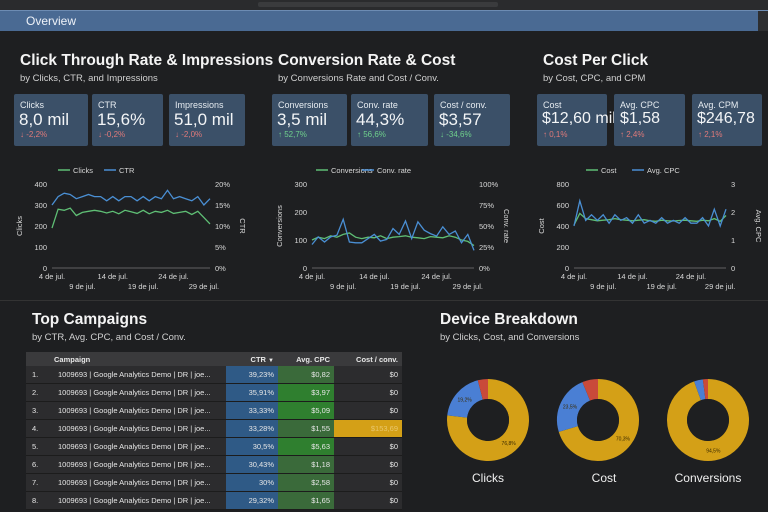  What do you see at coordinates (127, 120) in the screenshot?
I see `kpi-card-ctr: CTR 15,6% ↓ -0,2%` at bounding box center [127, 120].